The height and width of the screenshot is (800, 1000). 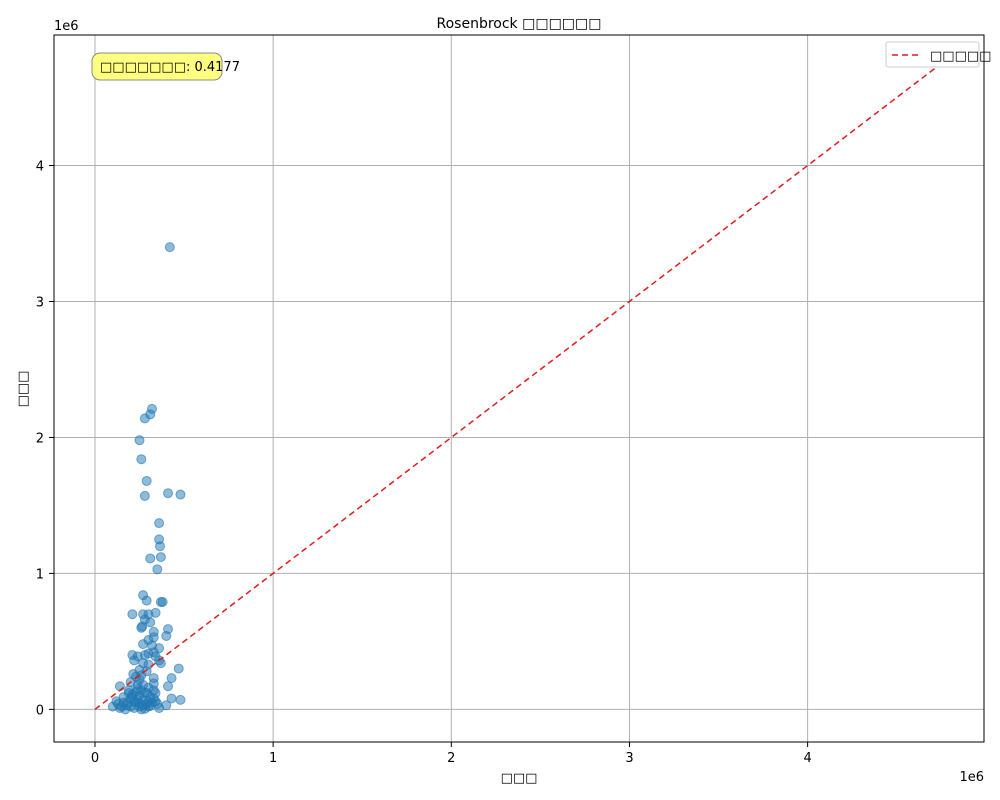 I want to click on annotation-box: □□□□□□□: 0.4177, so click(x=165, y=66).